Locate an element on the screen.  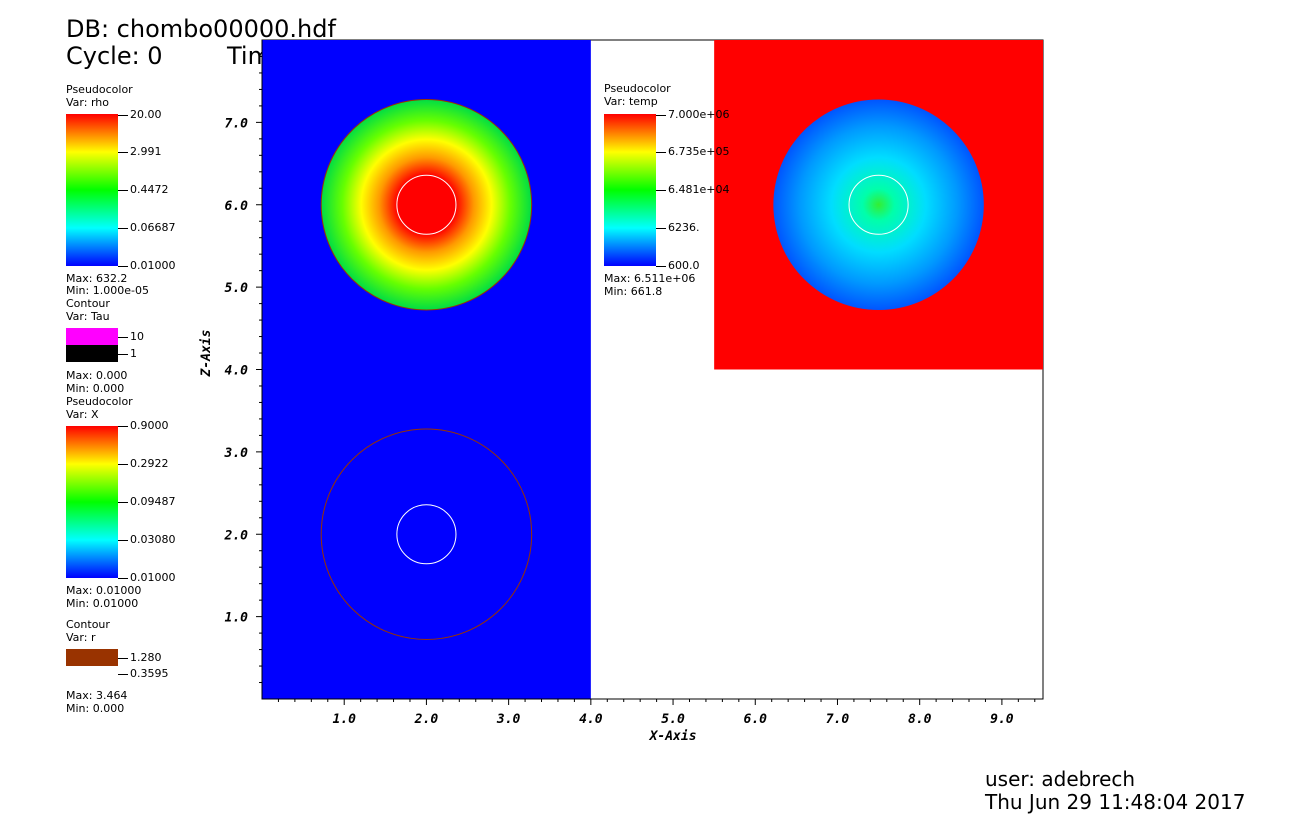
legend-temp-colorbar is located at coordinates (630, 190).